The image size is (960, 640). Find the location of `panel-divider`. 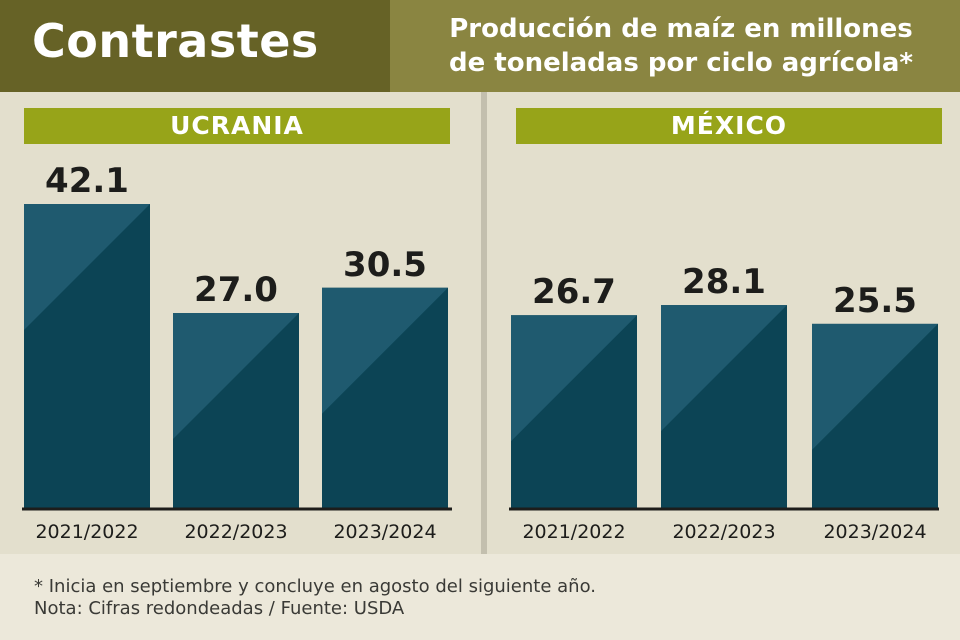

panel-divider is located at coordinates (484, 323).